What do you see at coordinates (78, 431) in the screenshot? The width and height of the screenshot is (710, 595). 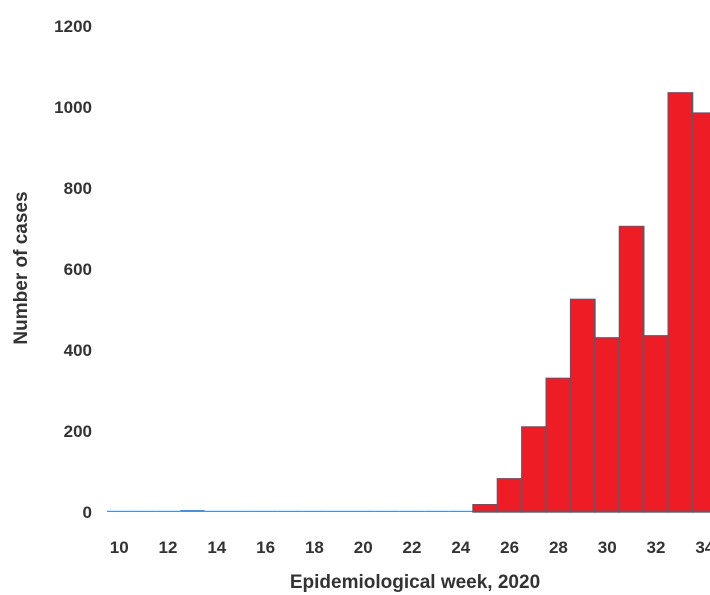 I see `y-tick-label: 200` at bounding box center [78, 431].